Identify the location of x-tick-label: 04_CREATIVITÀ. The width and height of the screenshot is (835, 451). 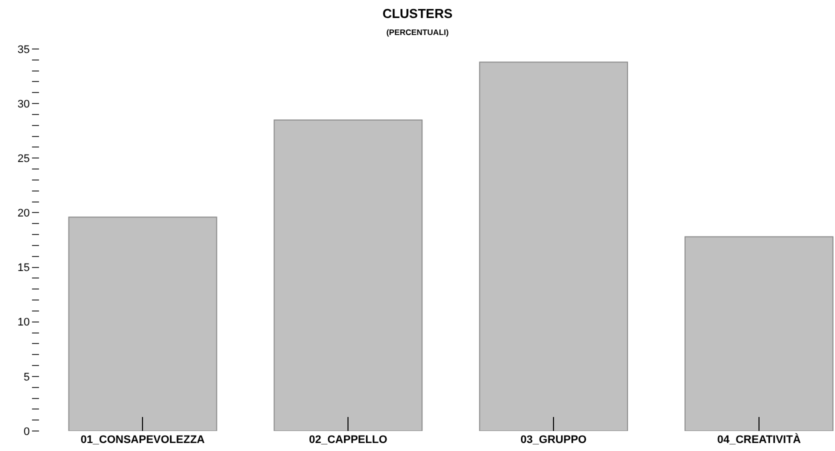
(759, 439).